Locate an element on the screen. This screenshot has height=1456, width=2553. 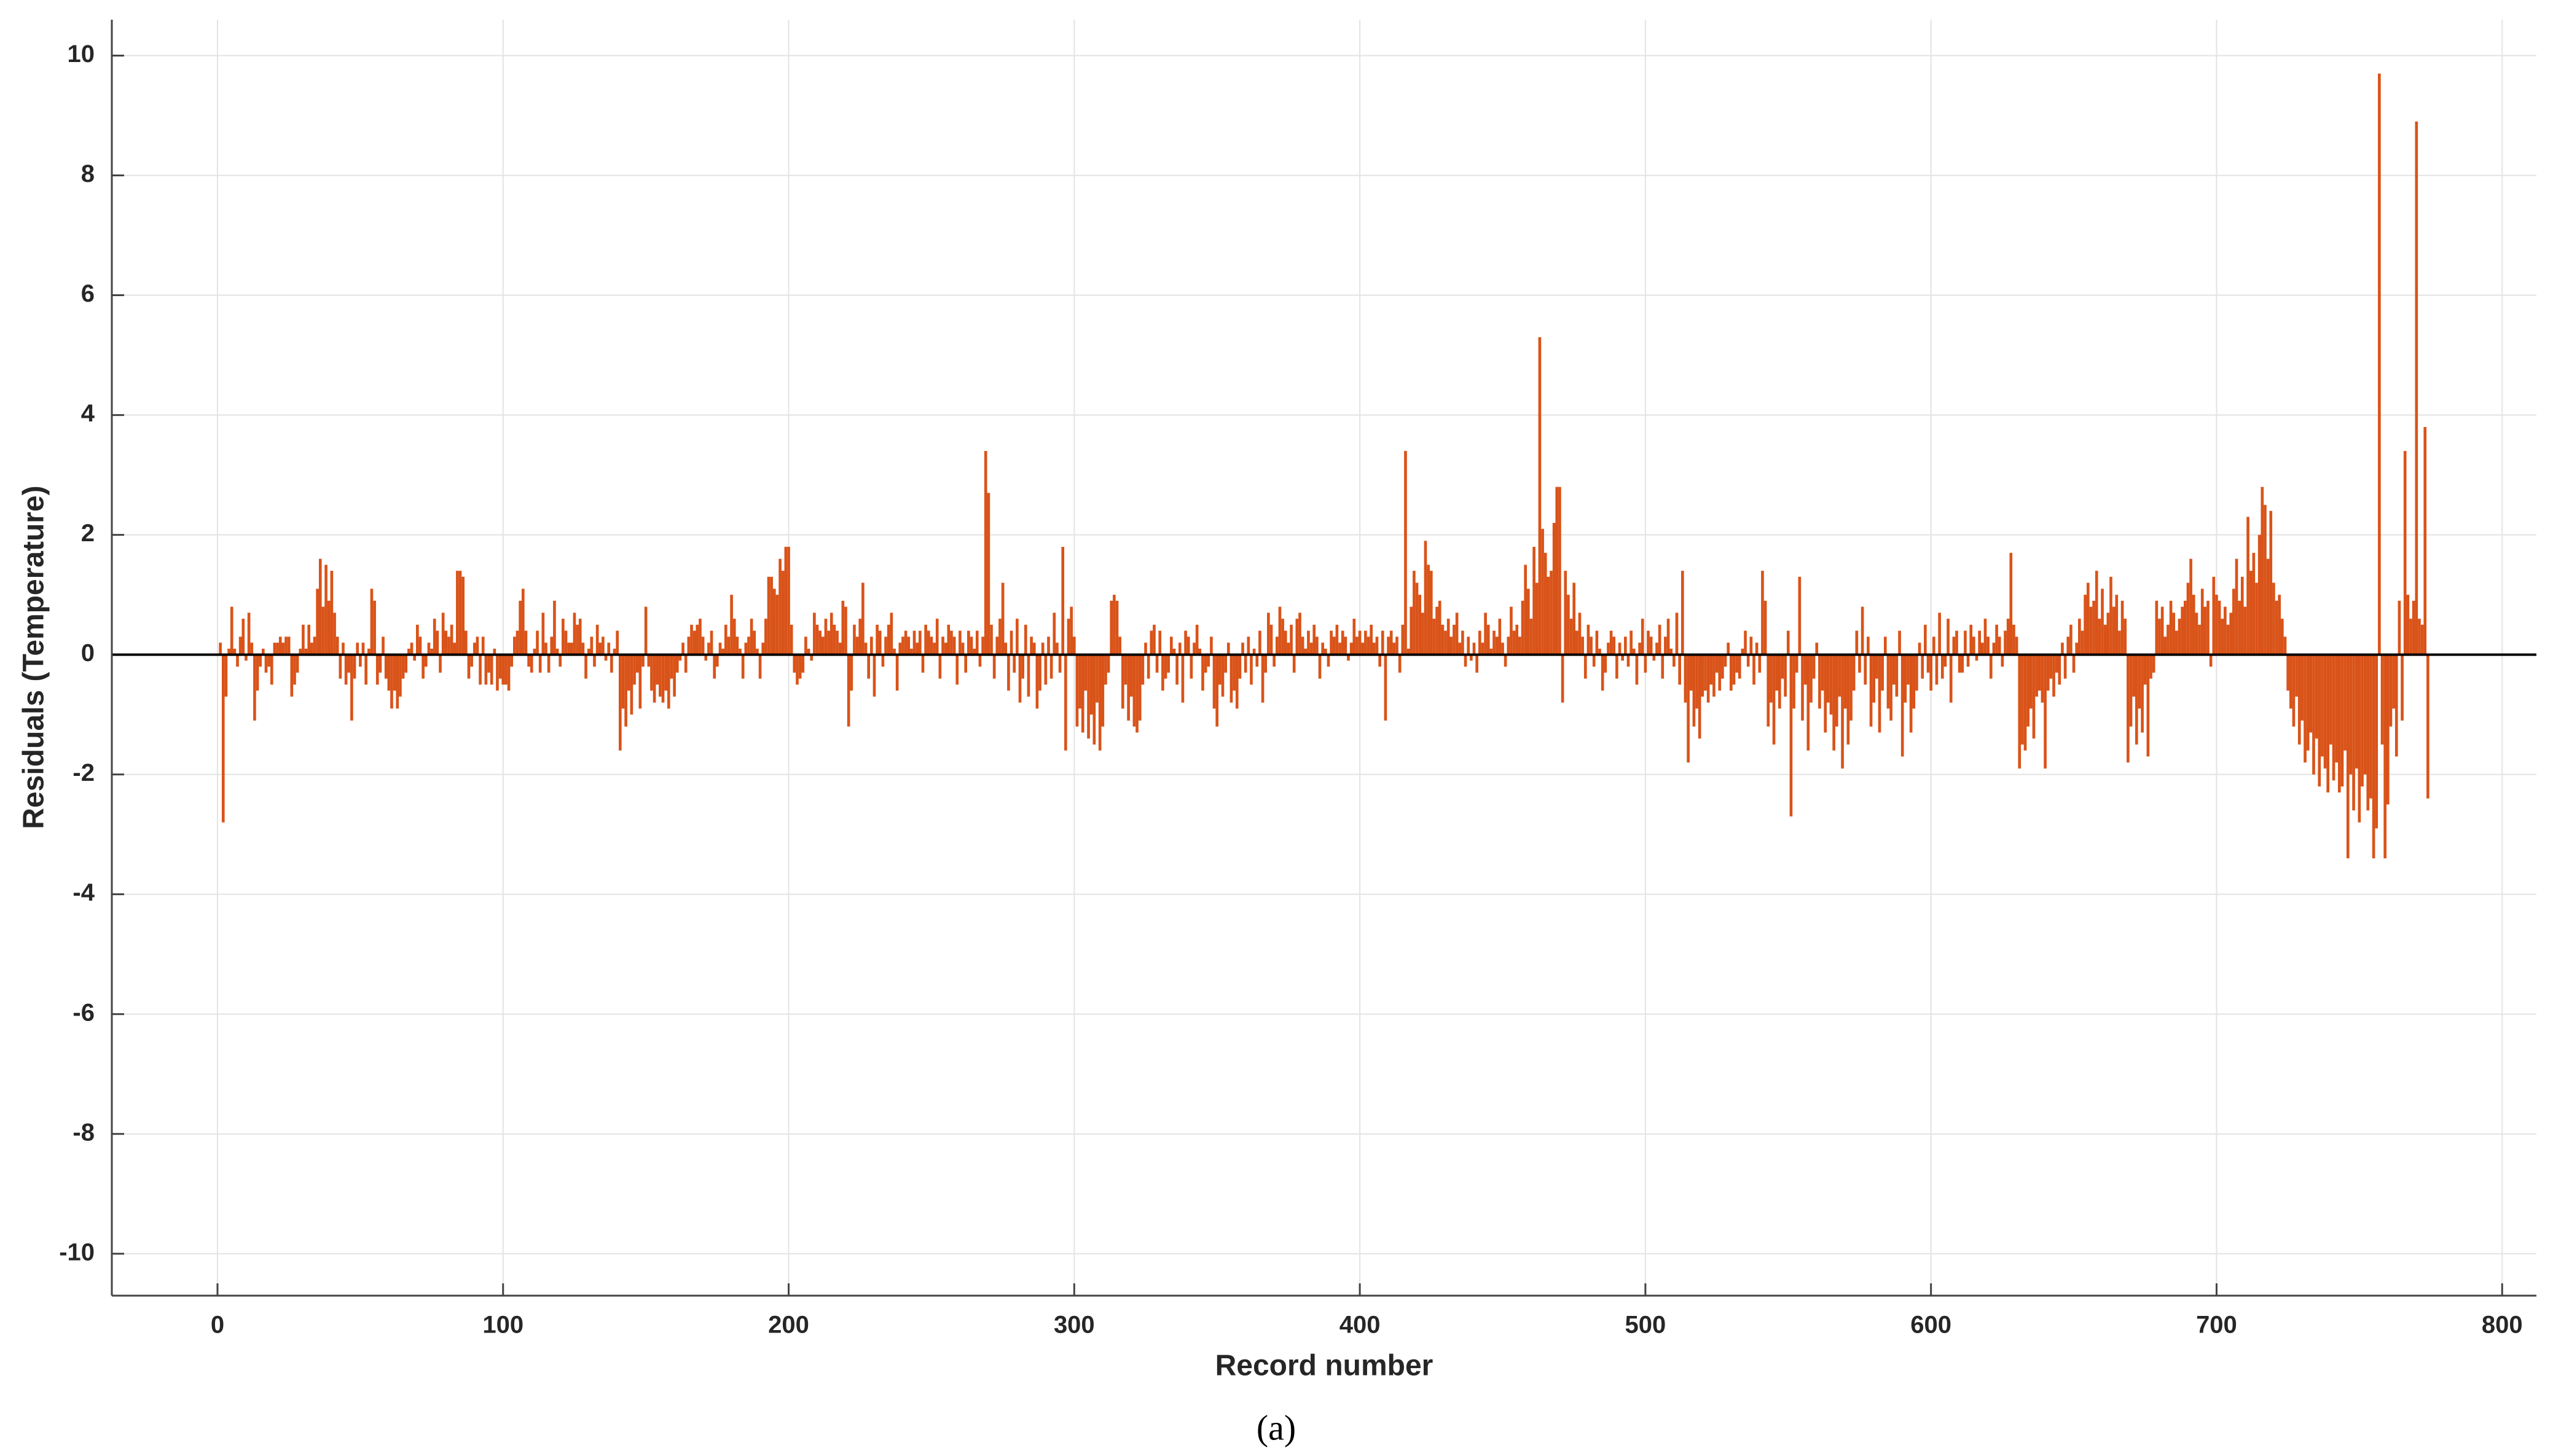
y-tick-label: 4 is located at coordinates (88, 413).